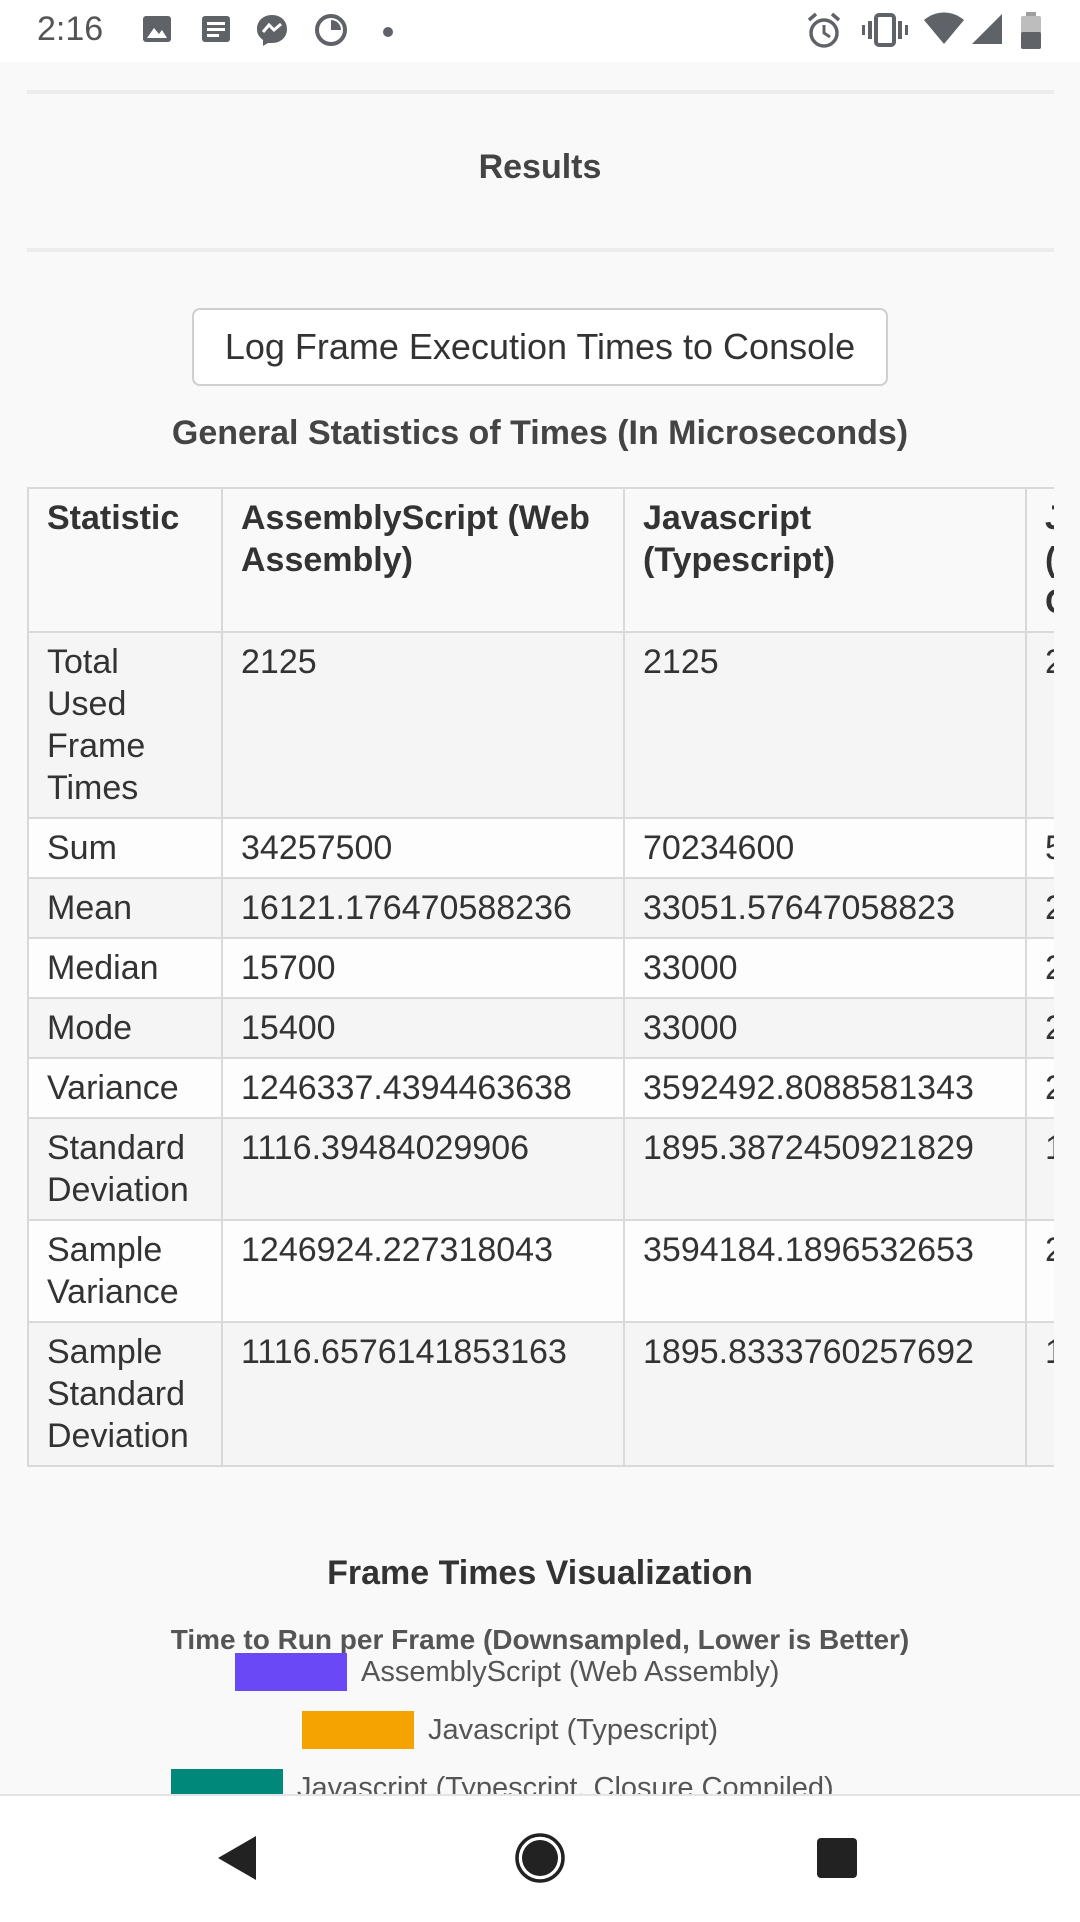  Describe the element at coordinates (825, 848) in the screenshot. I see `cell-javascript: 70234600` at that location.